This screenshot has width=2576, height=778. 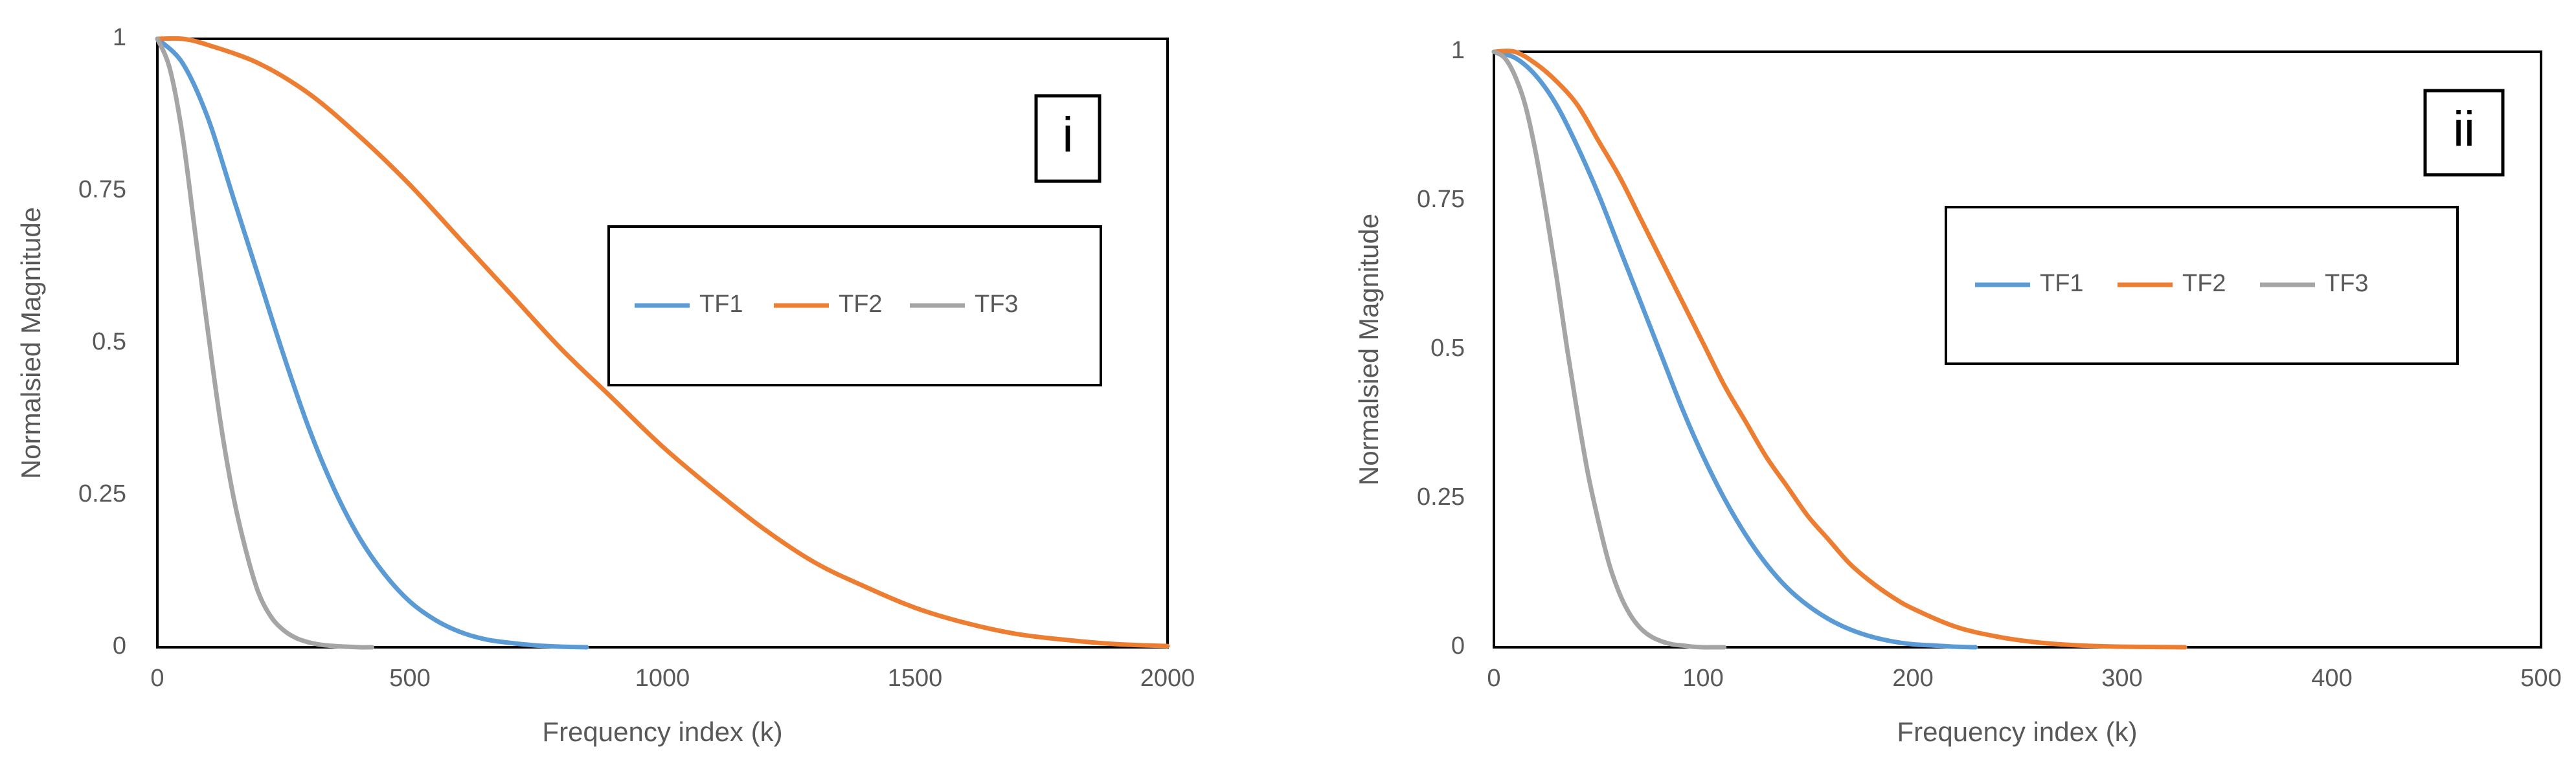 I want to click on x-tick-label: 1500, so click(x=916, y=678).